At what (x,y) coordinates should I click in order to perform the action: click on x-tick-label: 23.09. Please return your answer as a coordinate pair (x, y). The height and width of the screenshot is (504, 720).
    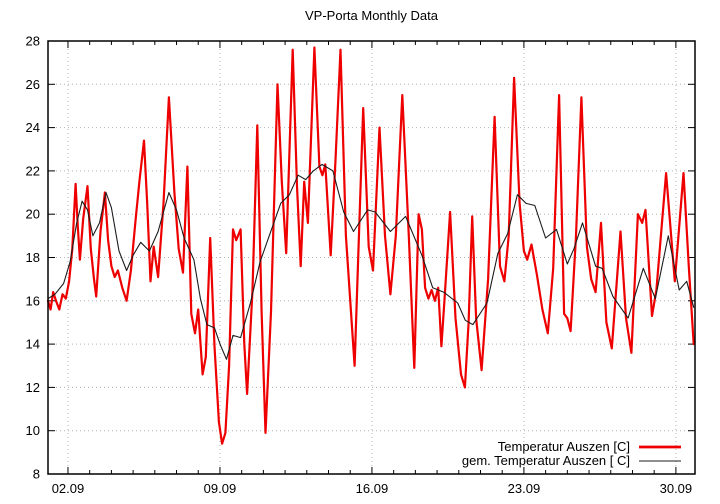
    Looking at the image, I should click on (524, 488).